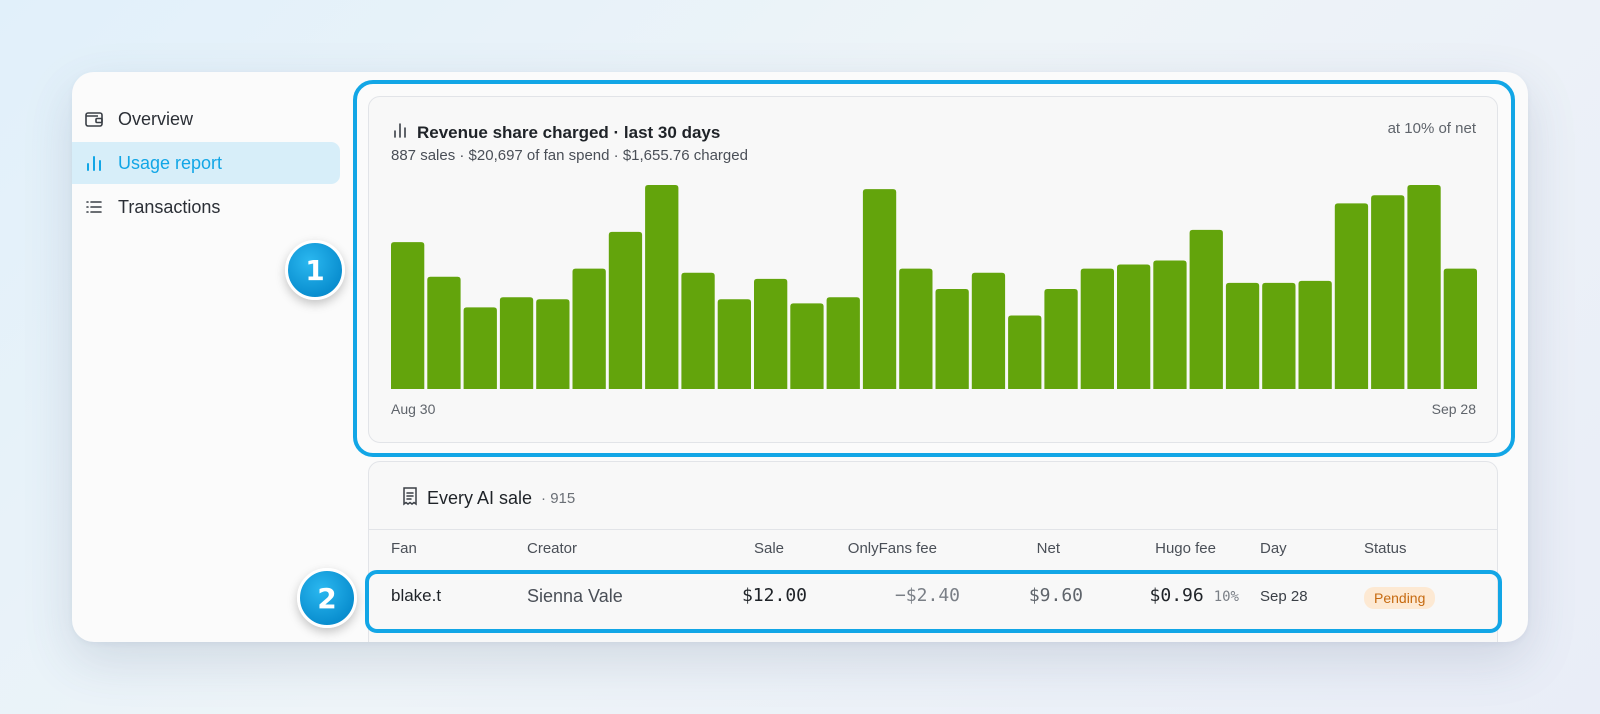 The image size is (1600, 714). I want to click on onlyfans-fee-cell: −$2.40, so click(927, 595).